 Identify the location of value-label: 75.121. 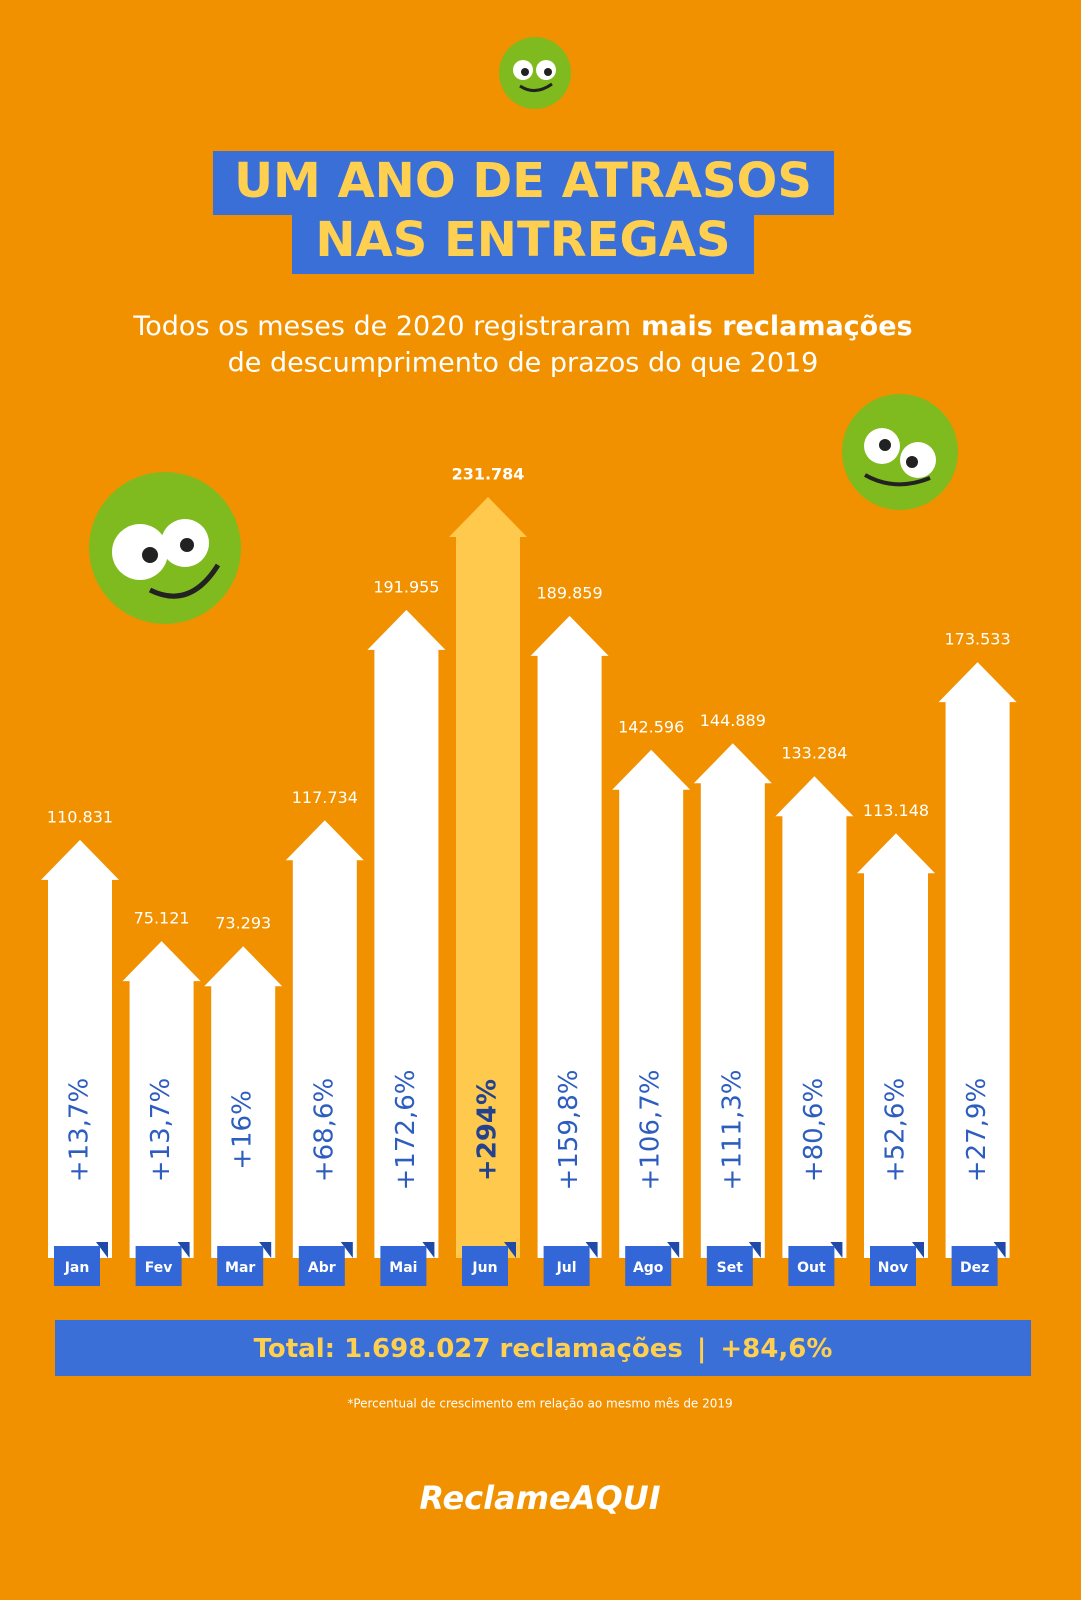
(162, 918).